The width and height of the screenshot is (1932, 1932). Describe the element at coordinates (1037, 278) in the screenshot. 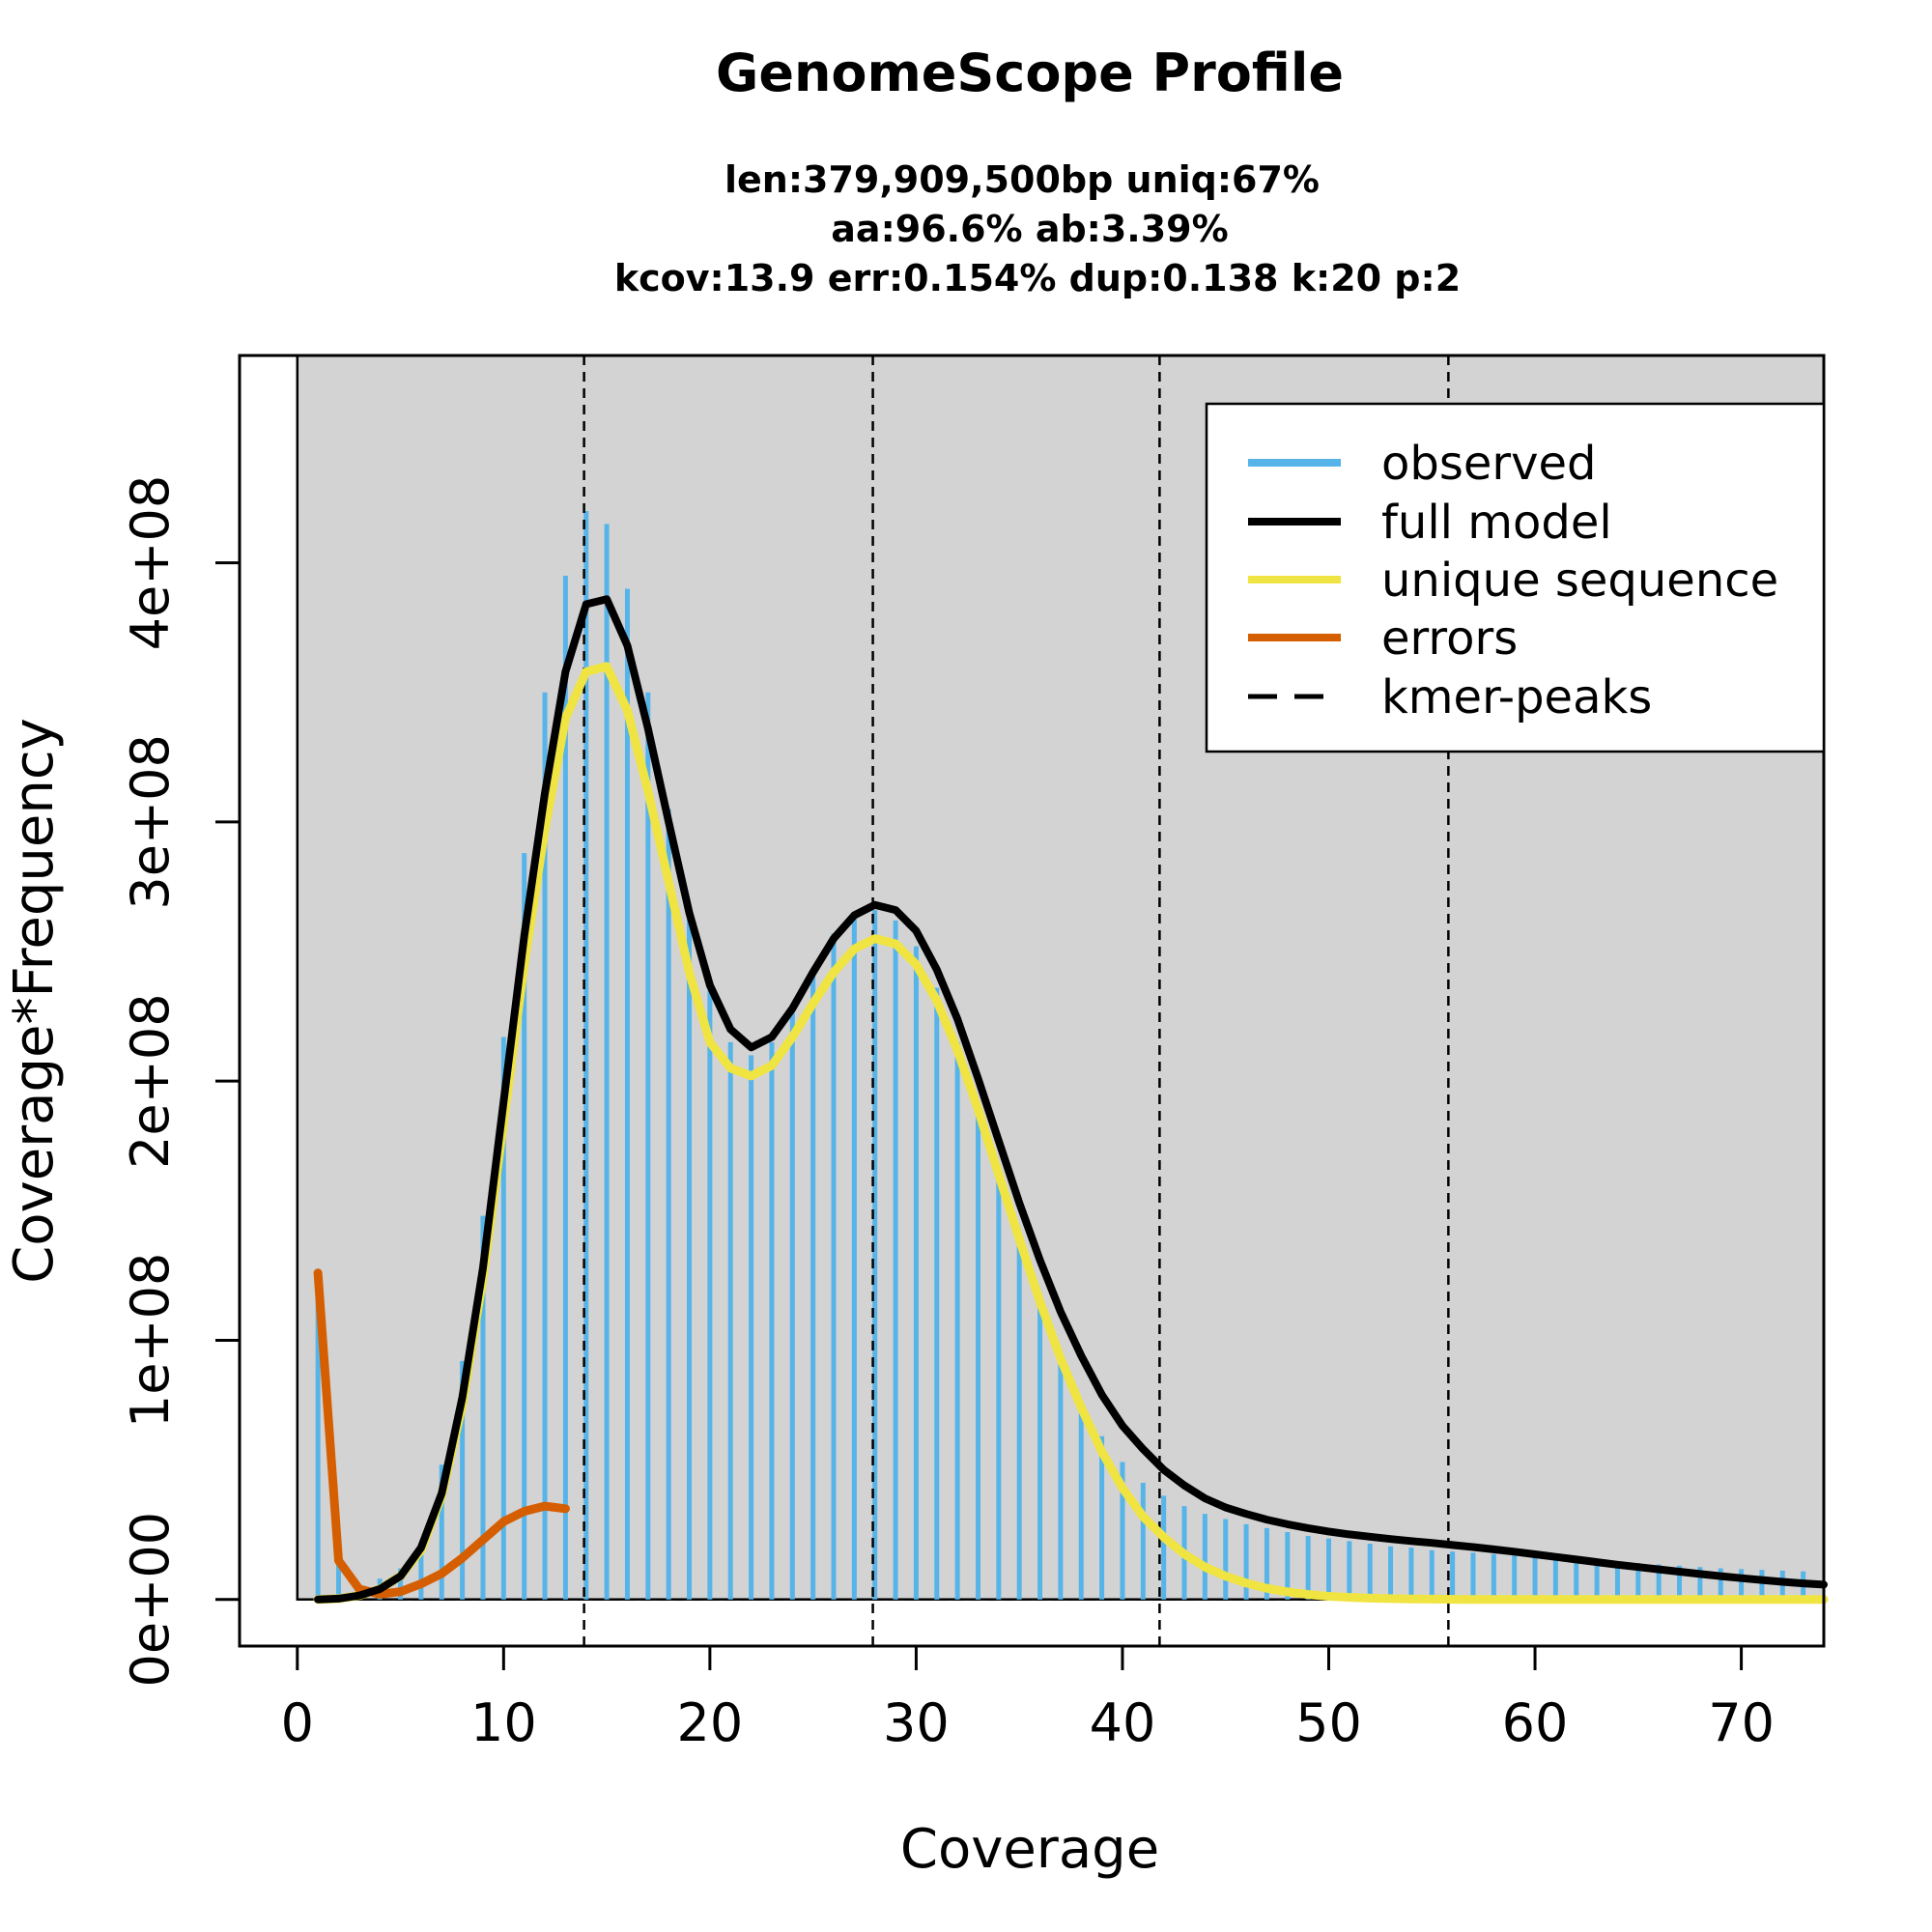

I see `chart-subtitle-line-3: kcov:13.9 err:0.154% dup:0.138 k:20 p:2` at that location.